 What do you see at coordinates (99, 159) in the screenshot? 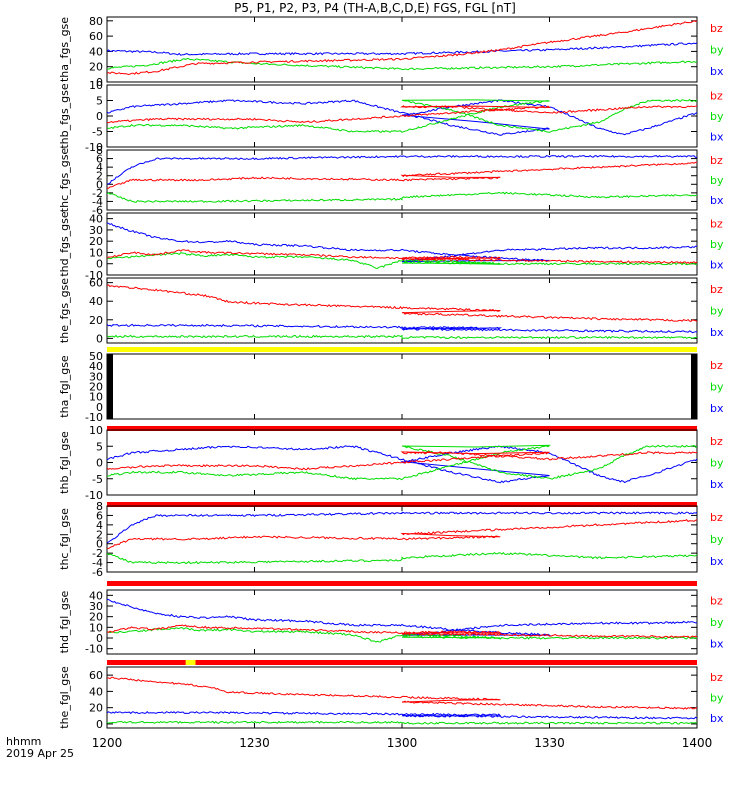
I see `y-tick-label: 6` at bounding box center [99, 159].